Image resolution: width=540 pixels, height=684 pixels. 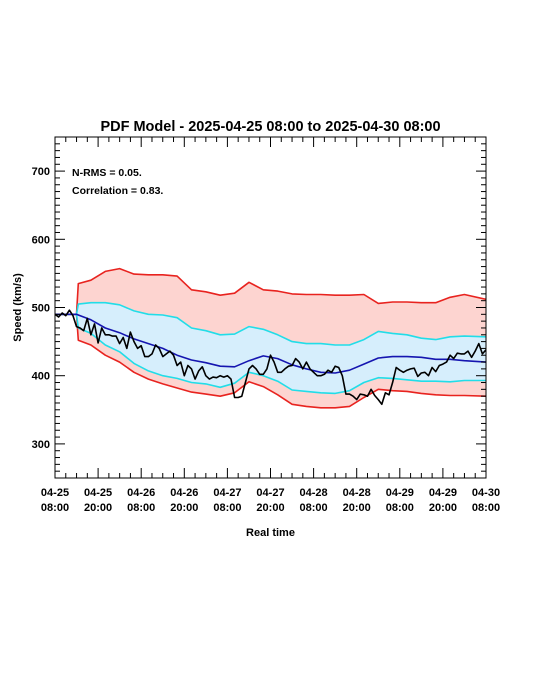 What do you see at coordinates (270, 291) in the screenshot?
I see `series-line-outer-upper` at bounding box center [270, 291].